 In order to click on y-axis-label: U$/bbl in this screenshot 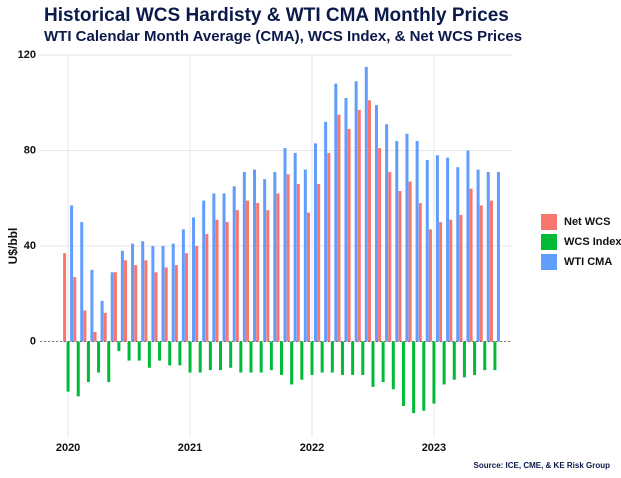, I will do `click(13, 246)`.